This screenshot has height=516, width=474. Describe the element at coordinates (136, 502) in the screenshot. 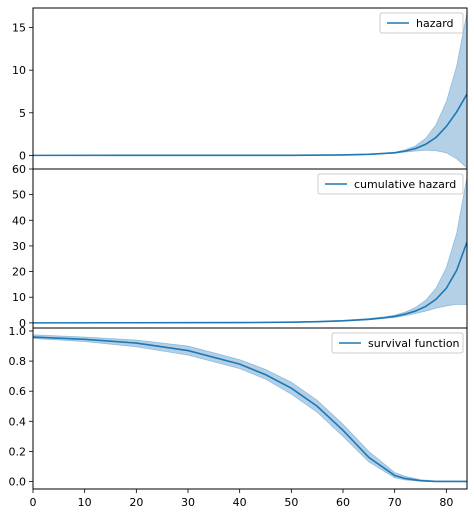

I see `x-tick-label: 20` at that location.